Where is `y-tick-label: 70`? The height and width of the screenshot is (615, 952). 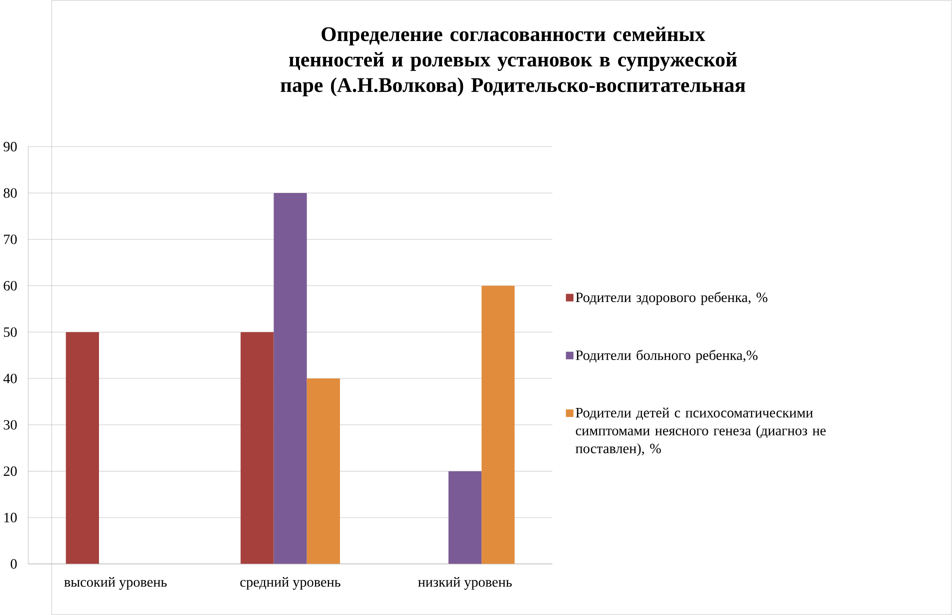
y-tick-label: 70 is located at coordinates (10, 239).